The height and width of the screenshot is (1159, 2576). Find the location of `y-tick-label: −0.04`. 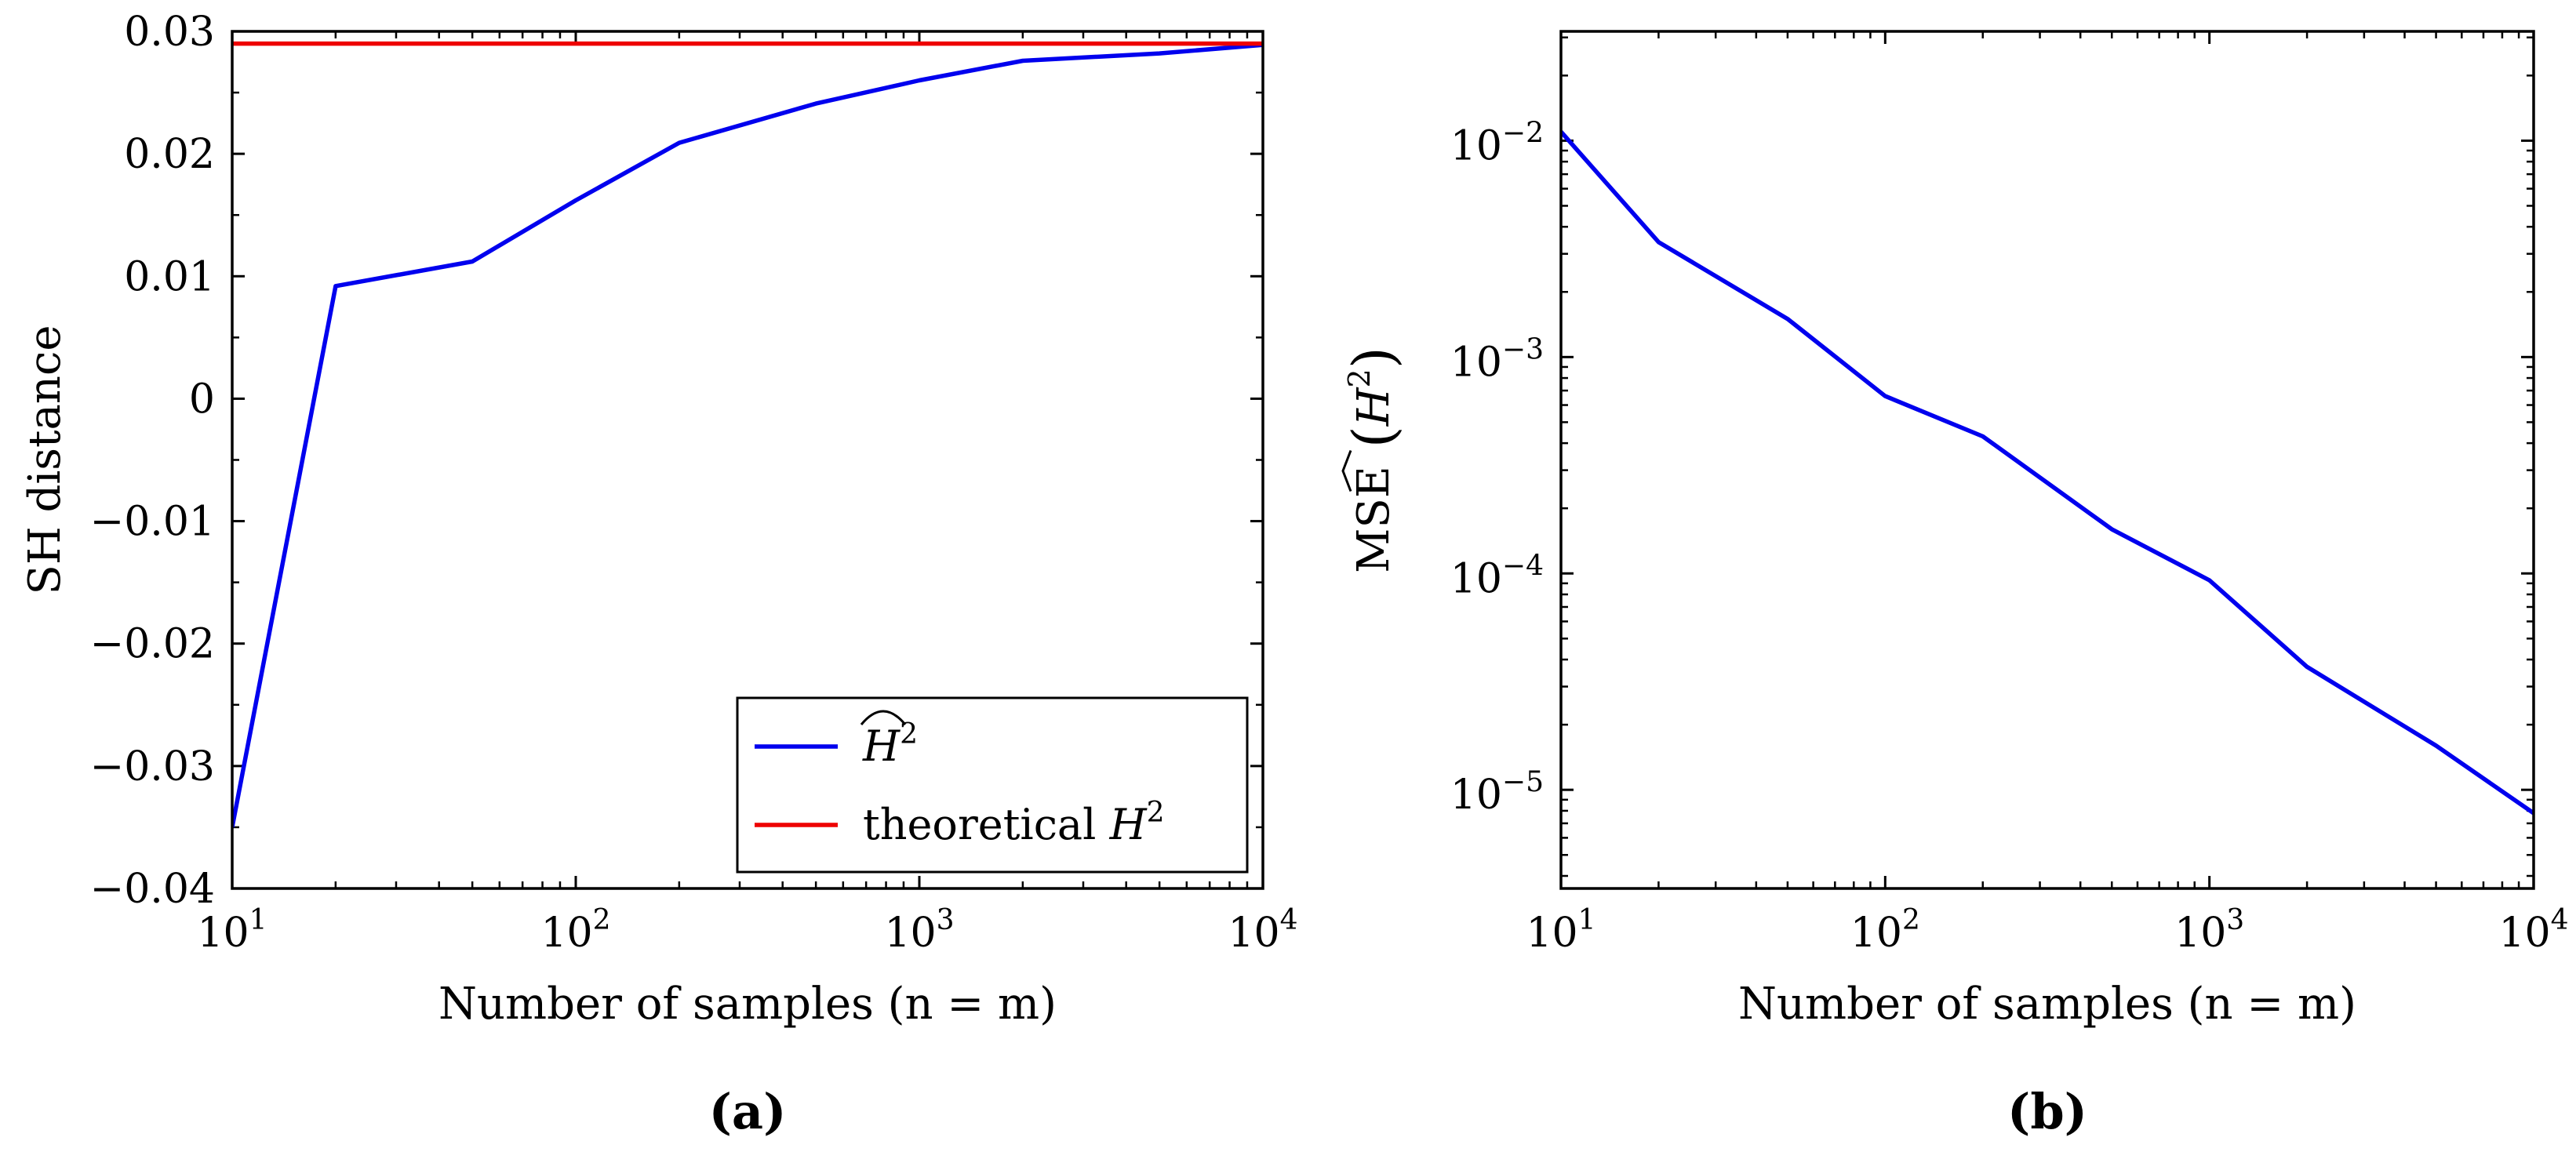

y-tick-label: −0.04 is located at coordinates (152, 889).